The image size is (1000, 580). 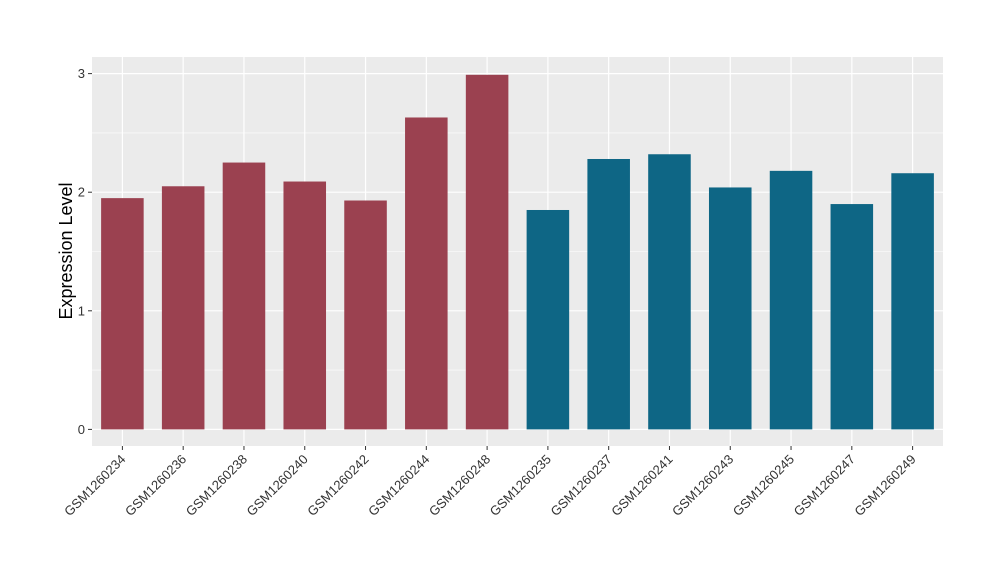 I want to click on y-tick-label: 0, so click(x=81, y=429).